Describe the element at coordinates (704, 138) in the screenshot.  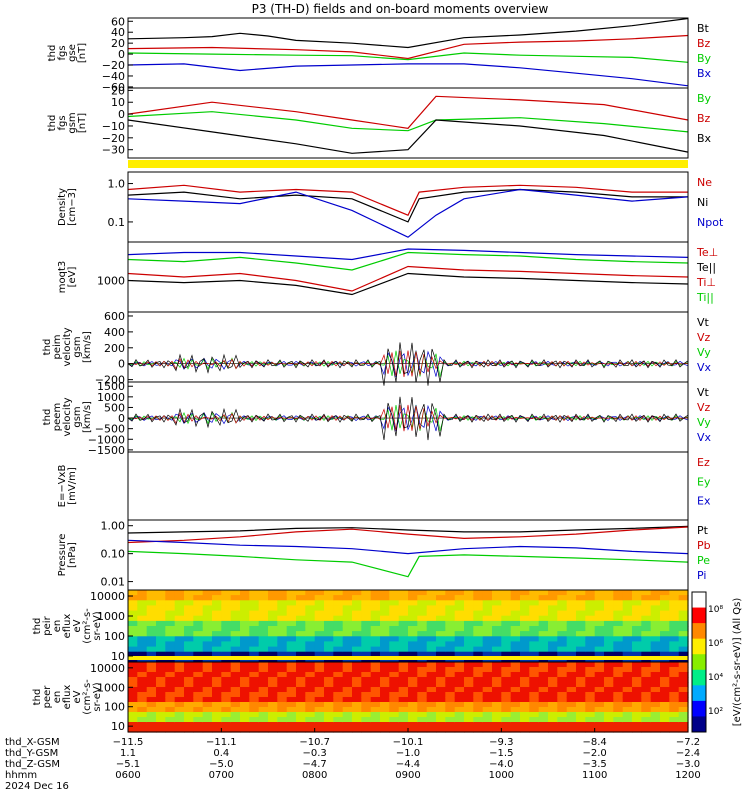
I see `legend-Bx: Bx` at that location.